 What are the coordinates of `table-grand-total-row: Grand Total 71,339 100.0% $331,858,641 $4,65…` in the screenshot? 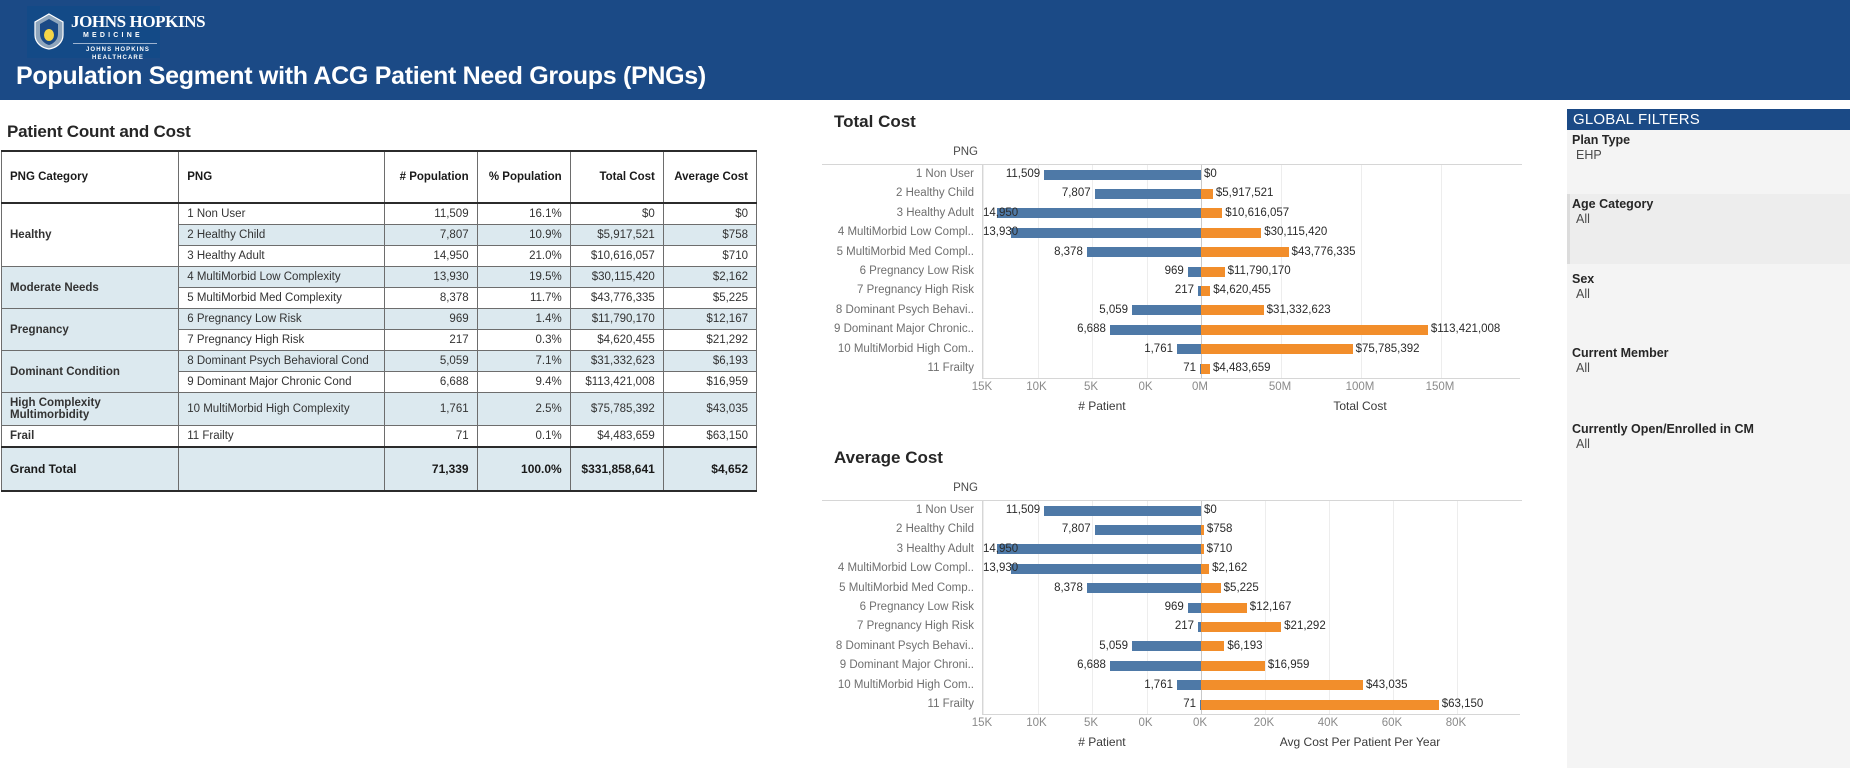 It's located at (379, 469).